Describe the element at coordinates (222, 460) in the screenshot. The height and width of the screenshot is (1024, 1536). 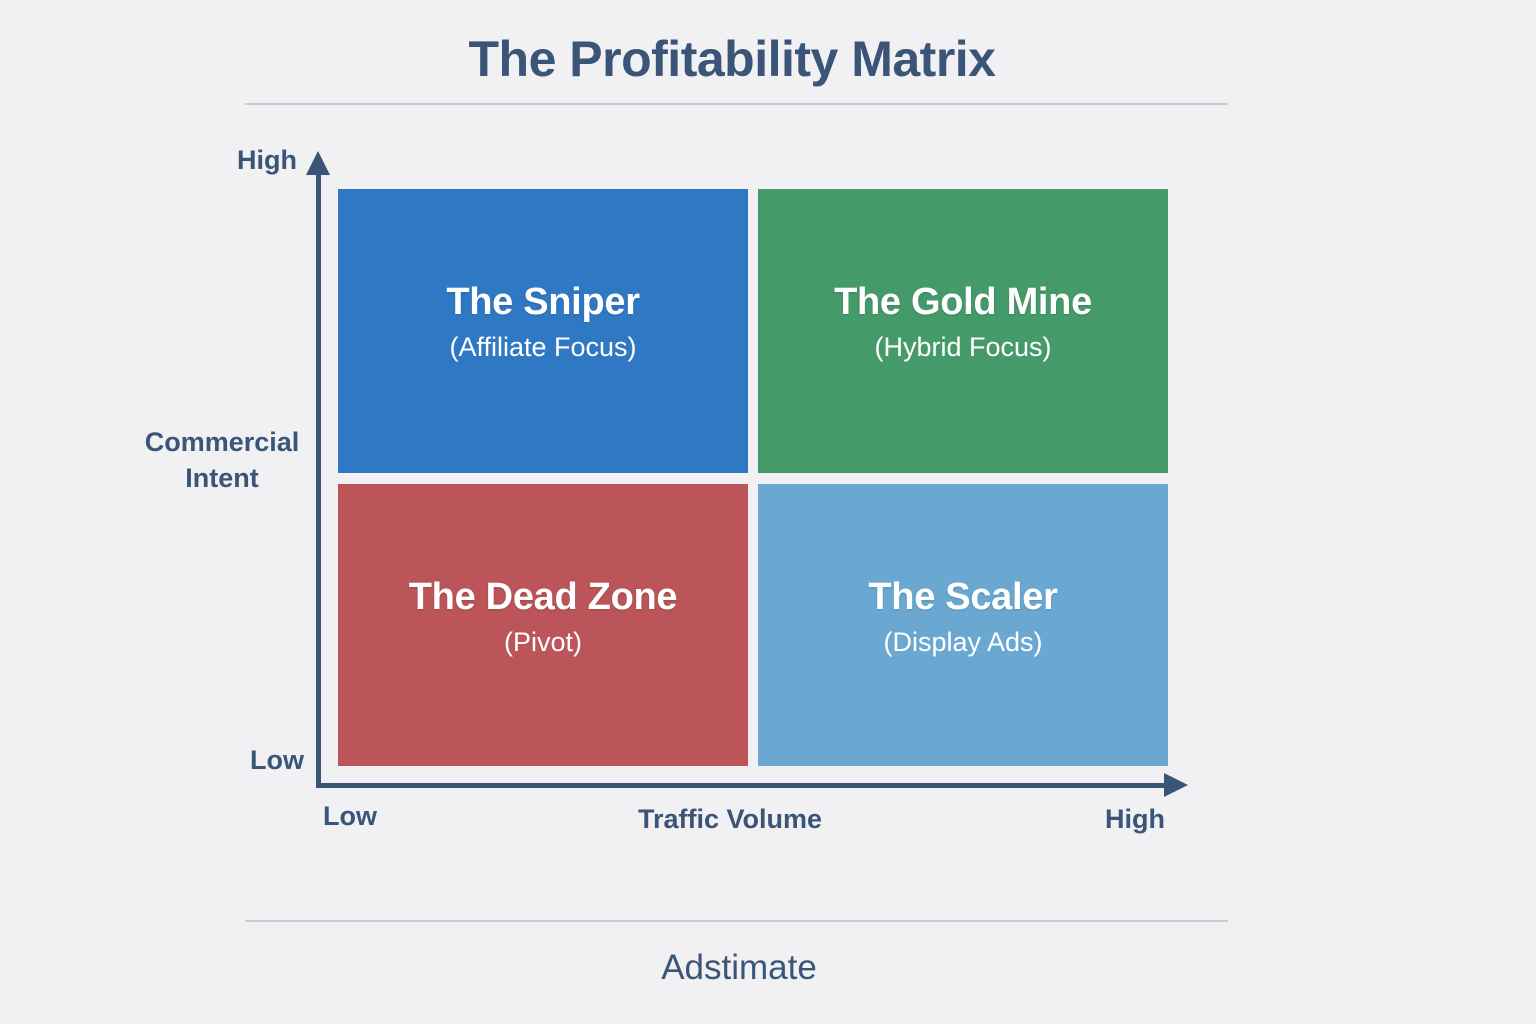
I see `y-axis-title: Commercial Intent` at that location.